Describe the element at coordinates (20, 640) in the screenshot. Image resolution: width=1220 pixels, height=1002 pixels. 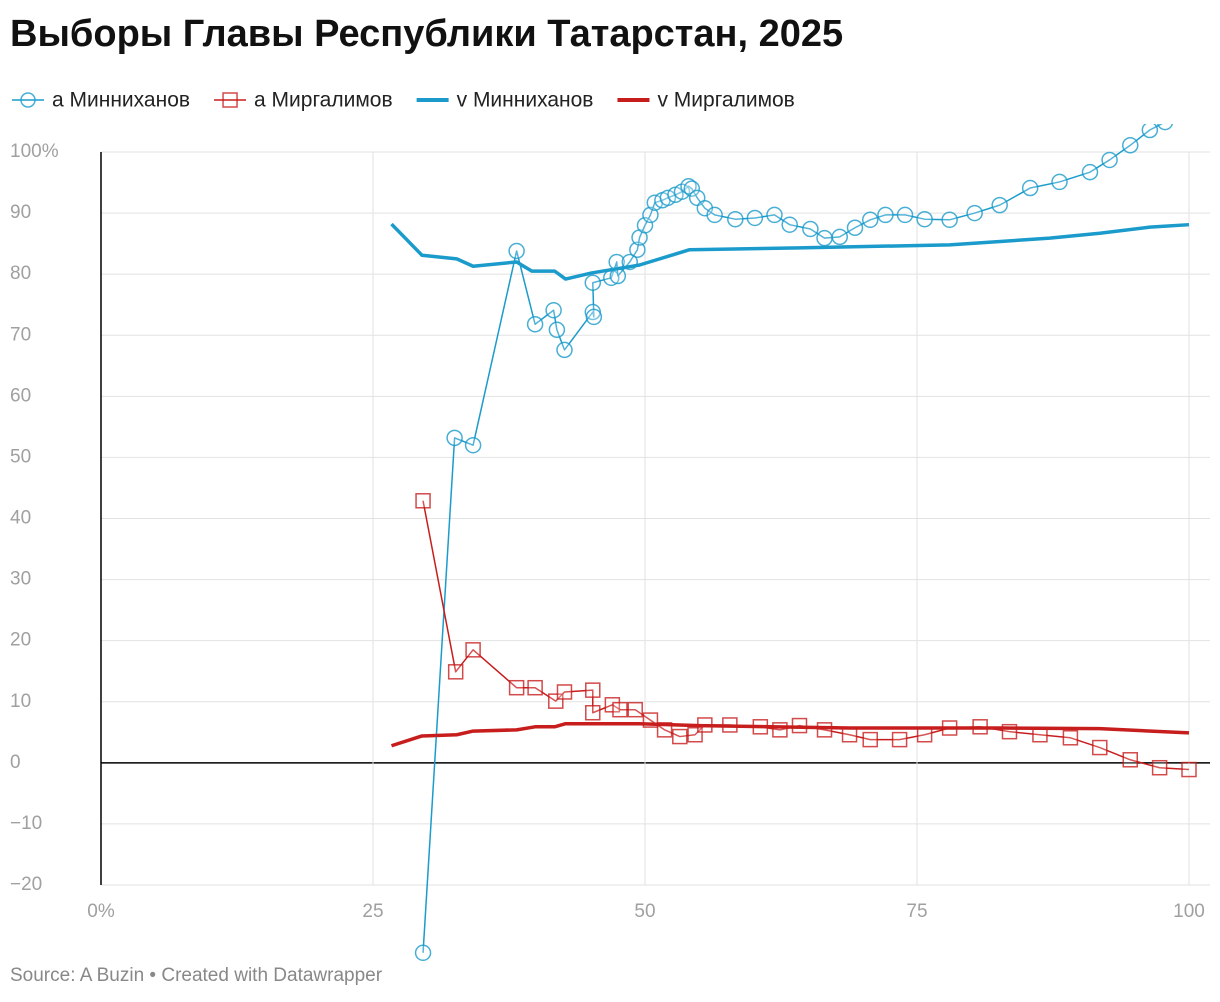
I see `y-tick-label: 20` at that location.